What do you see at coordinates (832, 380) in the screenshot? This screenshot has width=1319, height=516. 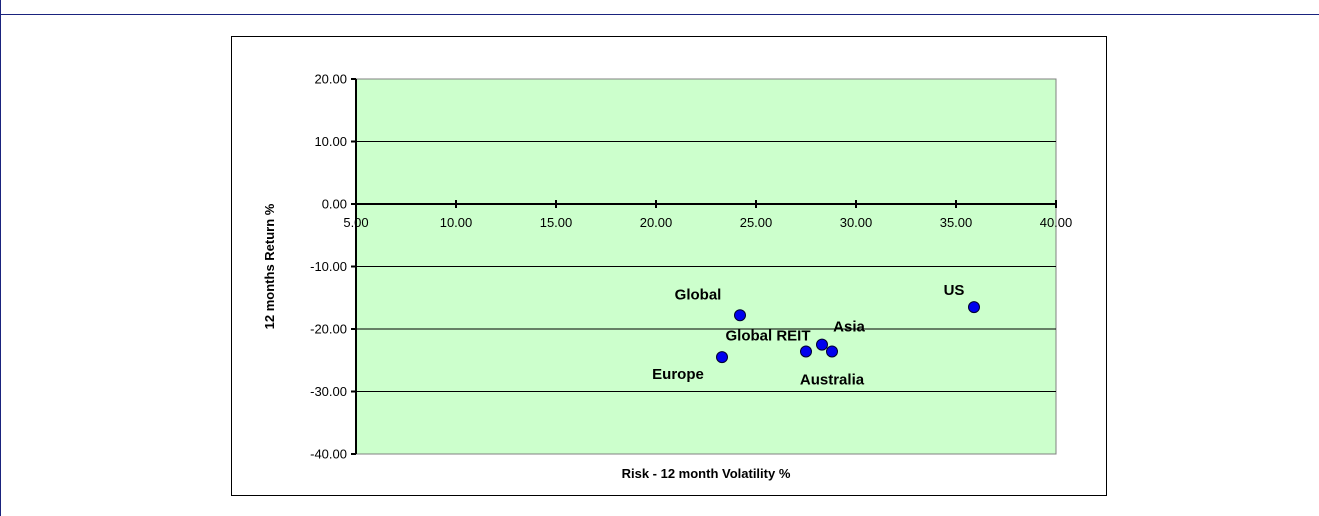 I see `point-label: Australia` at bounding box center [832, 380].